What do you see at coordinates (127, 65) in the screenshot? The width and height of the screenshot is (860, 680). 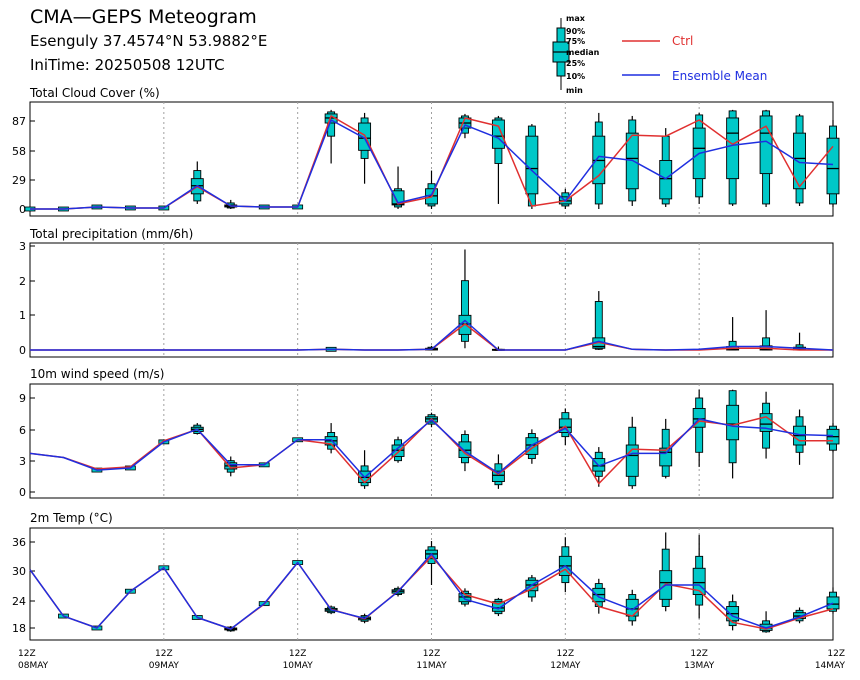 I see `init-time-label: IniTime: 20250508 12UTC` at bounding box center [127, 65].